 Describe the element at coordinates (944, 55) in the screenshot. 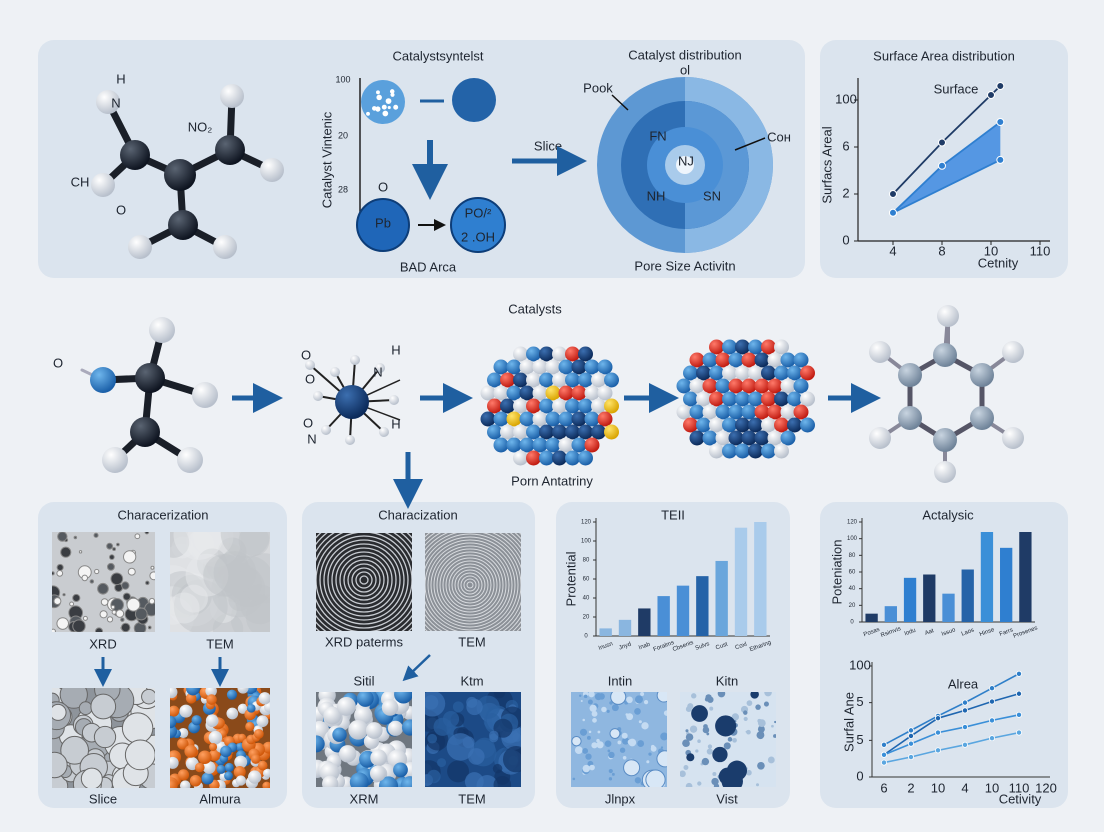

I see `label: Surface Area distribution` at that location.